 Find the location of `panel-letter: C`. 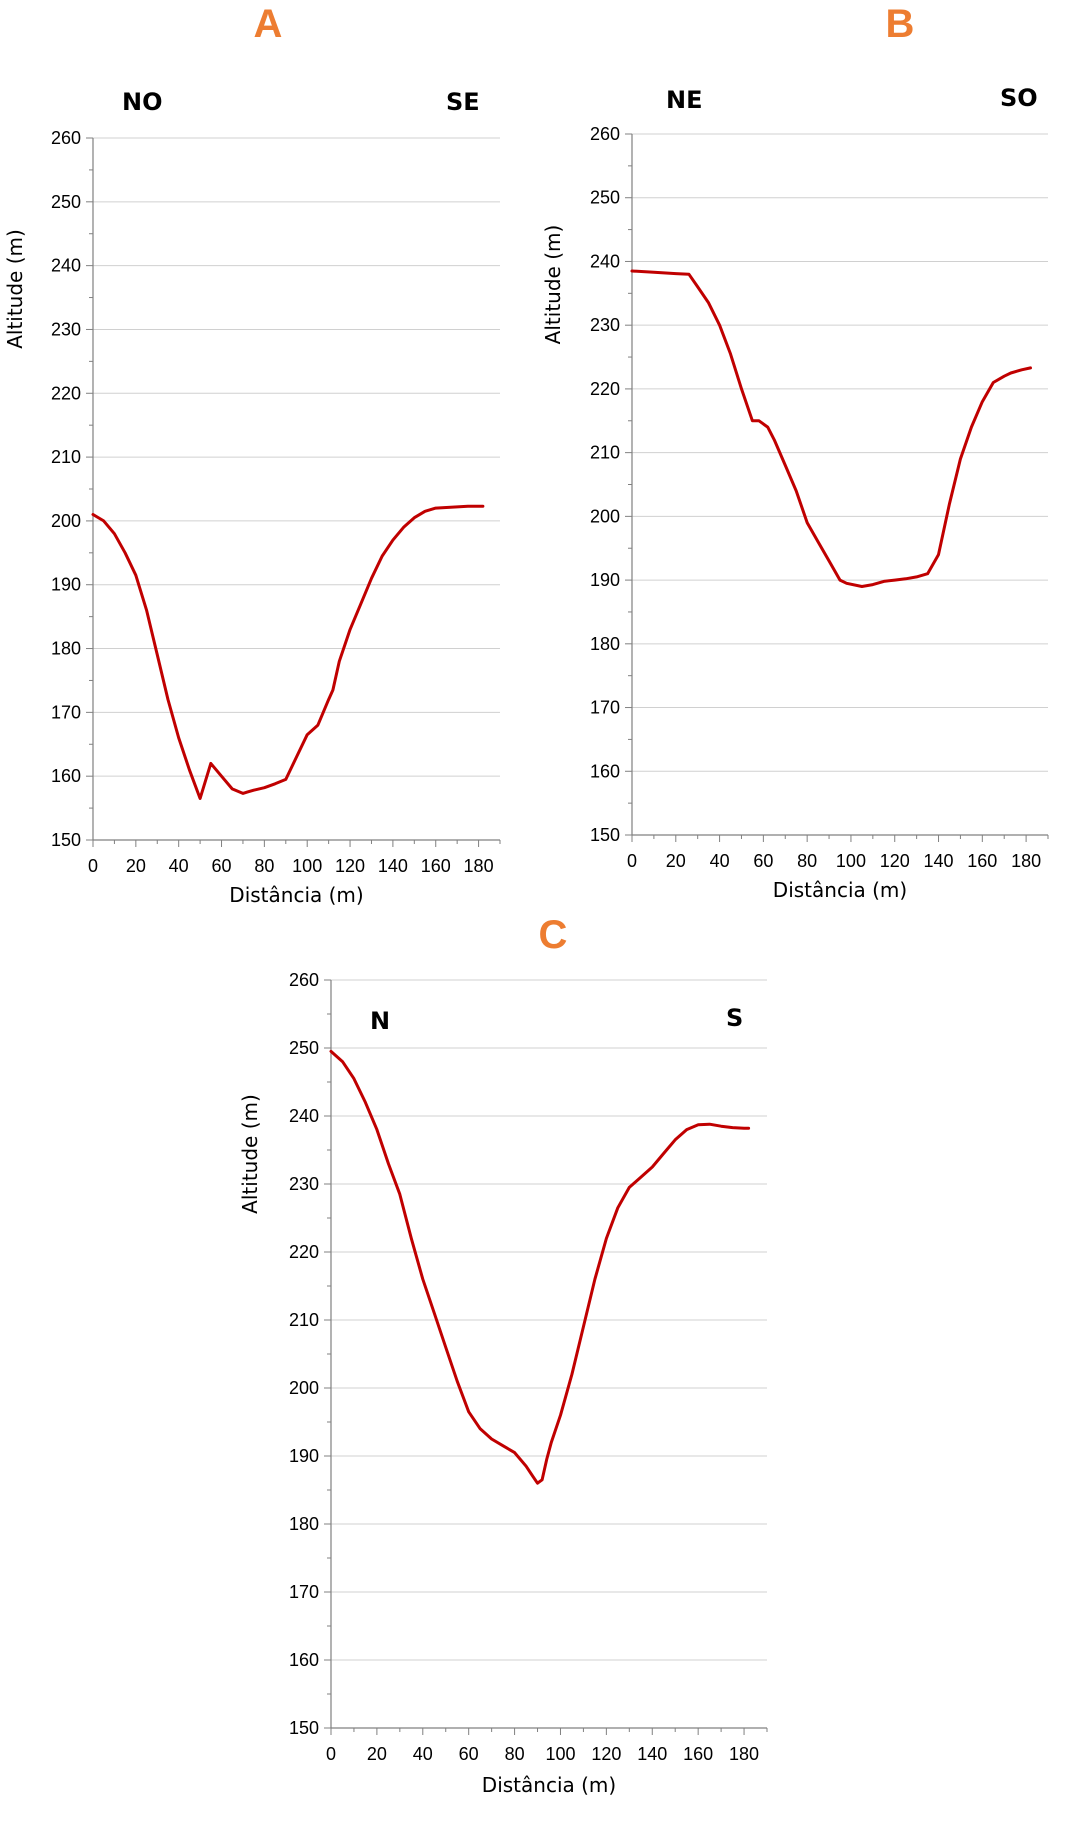

panel-letter: C is located at coordinates (553, 935).